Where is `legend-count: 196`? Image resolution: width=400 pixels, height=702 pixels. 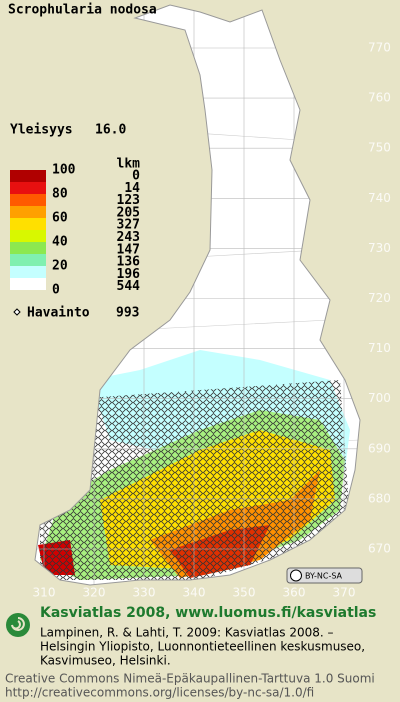
legend-count: 196 is located at coordinates (129, 274).